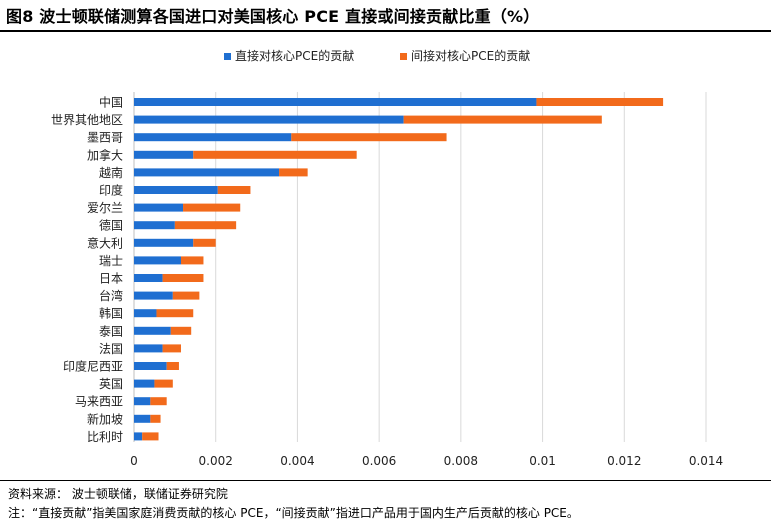 The image size is (771, 525). Describe the element at coordinates (294, 55) in the screenshot. I see `legend-label-direct: 直接对核心PCE的贡献` at that location.